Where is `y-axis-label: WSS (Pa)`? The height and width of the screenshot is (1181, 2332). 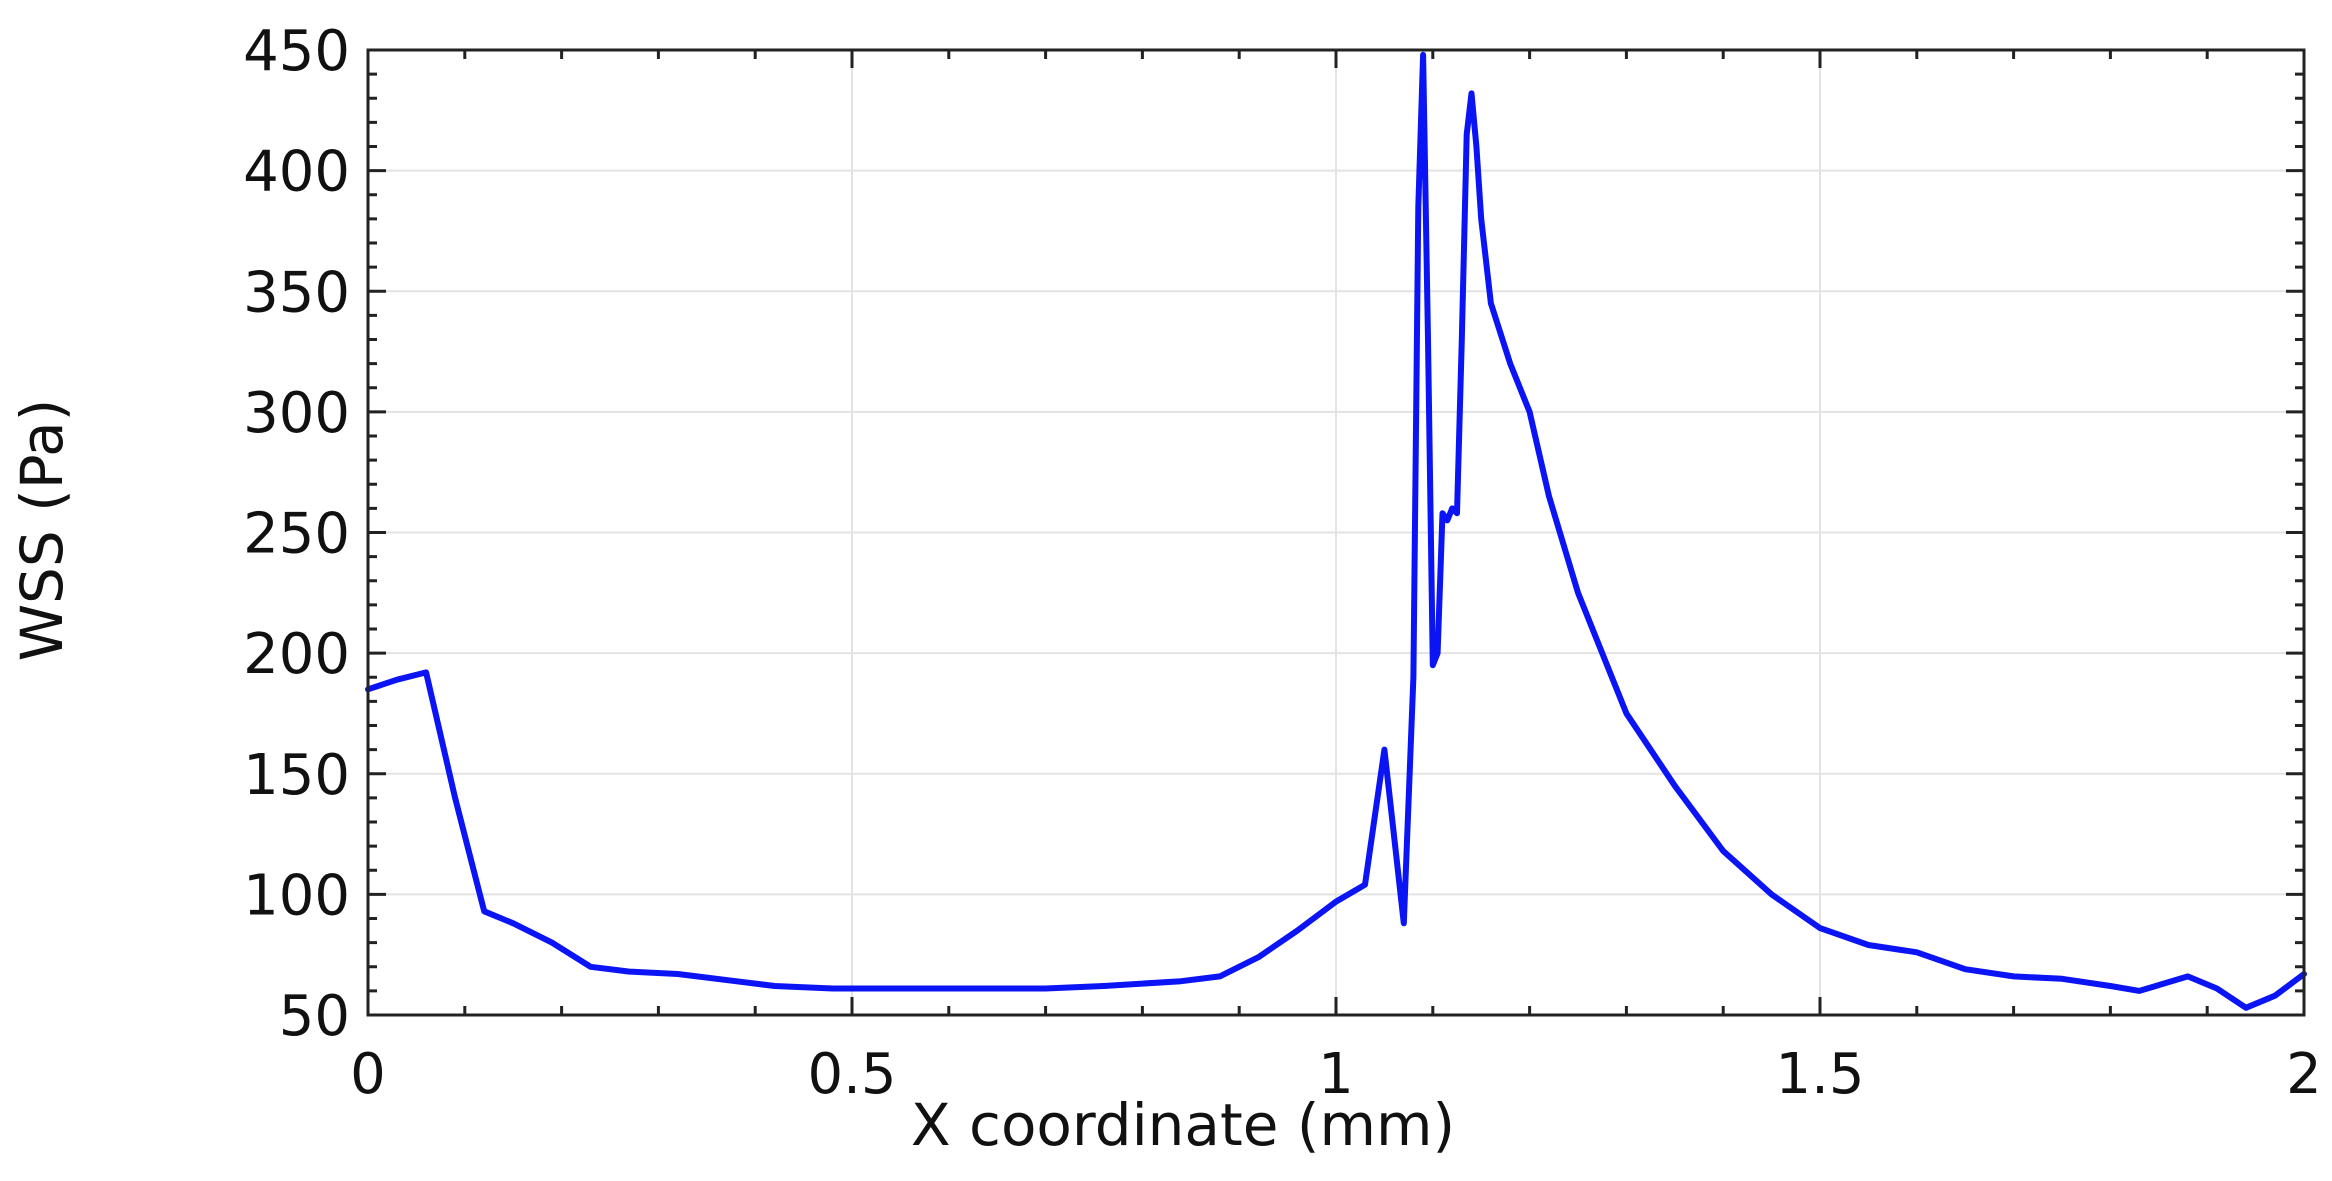 y-axis-label: WSS (Pa) is located at coordinates (42, 530).